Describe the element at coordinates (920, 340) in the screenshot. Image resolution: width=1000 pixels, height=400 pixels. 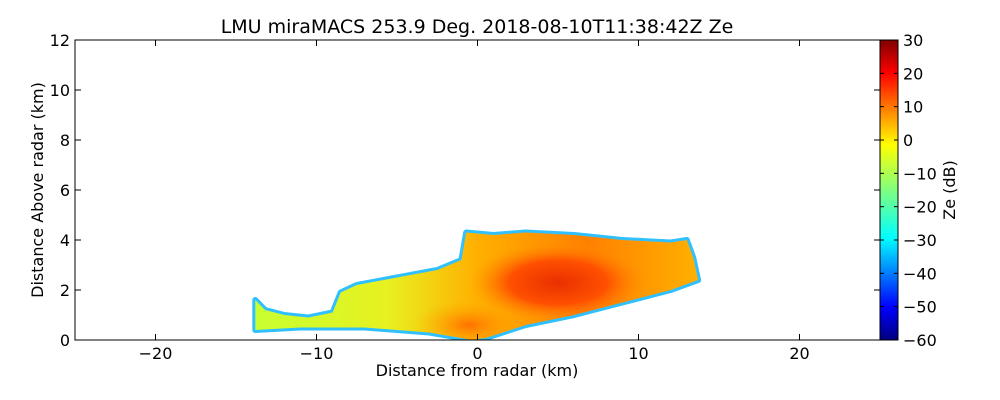
I see `colorbar-tick-label: −60` at that location.